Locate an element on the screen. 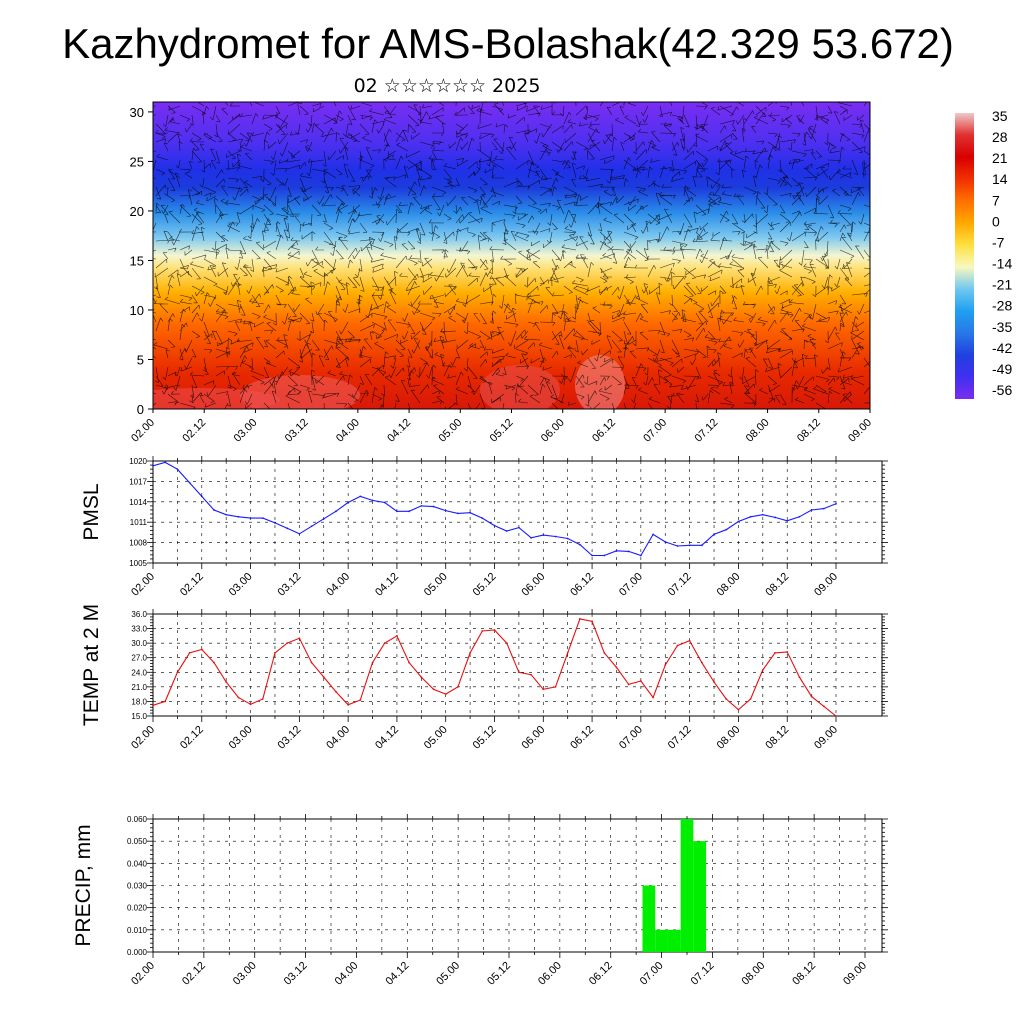  colorbar-label: -56 is located at coordinates (1002, 390).